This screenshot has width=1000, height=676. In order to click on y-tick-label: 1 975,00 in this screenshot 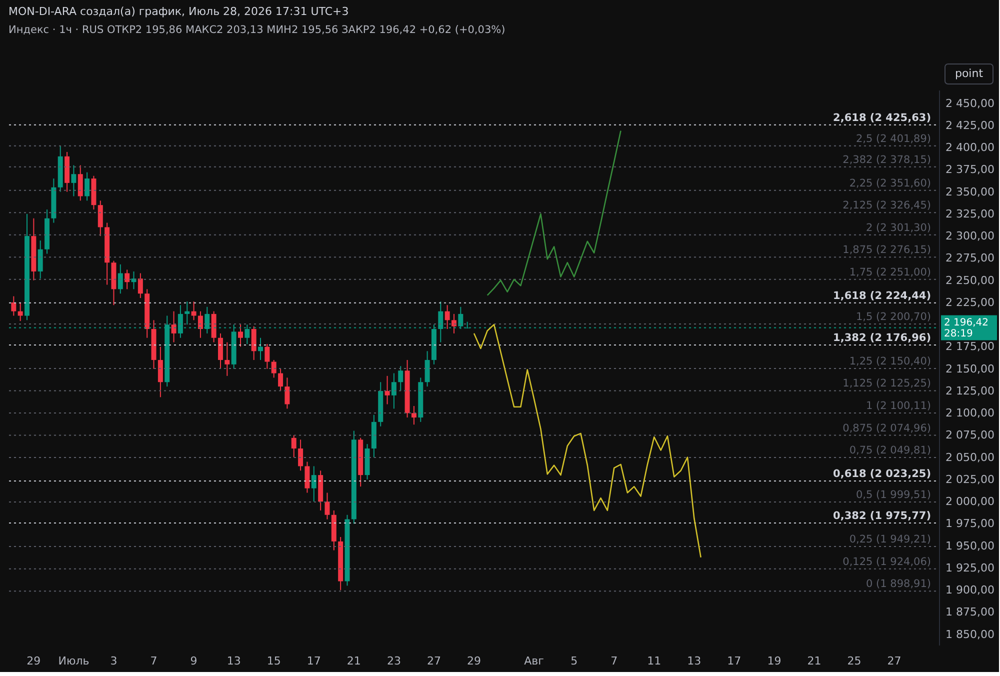, I will do `click(970, 523)`.